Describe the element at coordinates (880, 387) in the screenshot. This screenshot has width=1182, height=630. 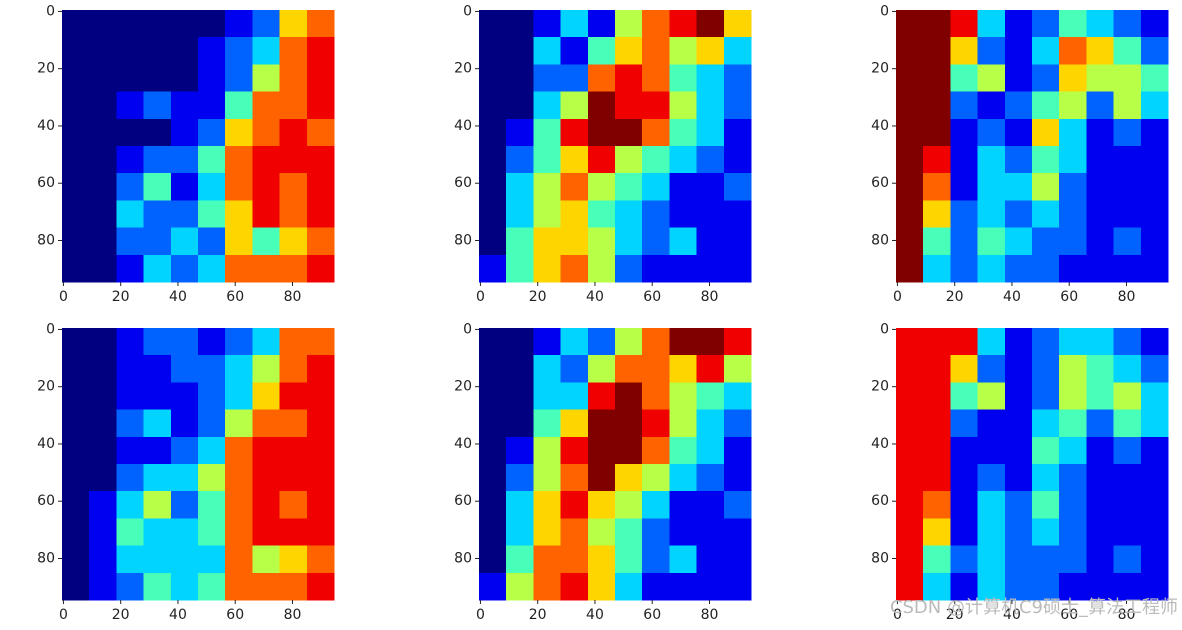
I see `y-tick-label: 20` at that location.